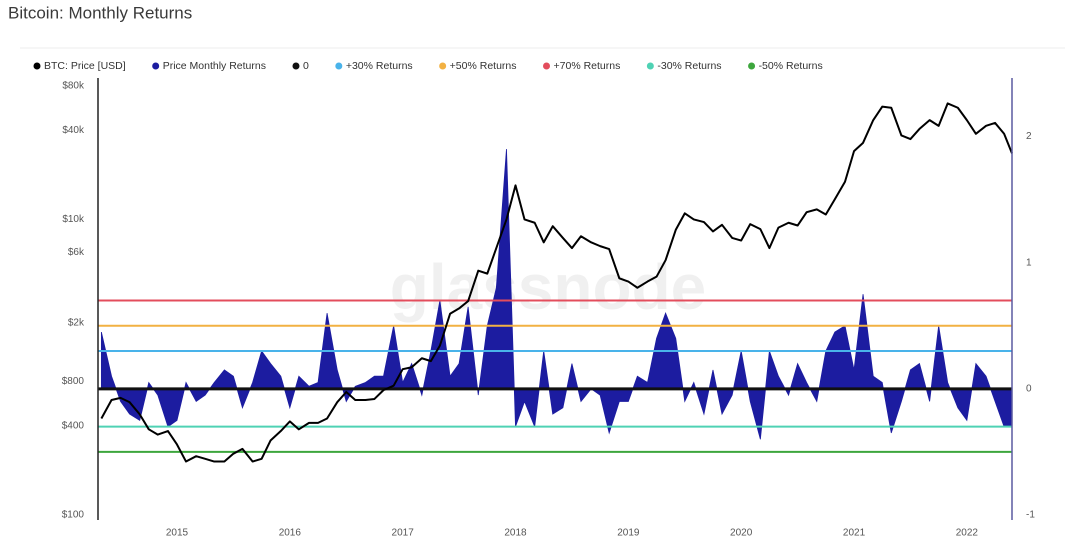 This screenshot has height=557, width=1065. What do you see at coordinates (76, 322) in the screenshot?
I see `y-tick-label: $2k` at bounding box center [76, 322].